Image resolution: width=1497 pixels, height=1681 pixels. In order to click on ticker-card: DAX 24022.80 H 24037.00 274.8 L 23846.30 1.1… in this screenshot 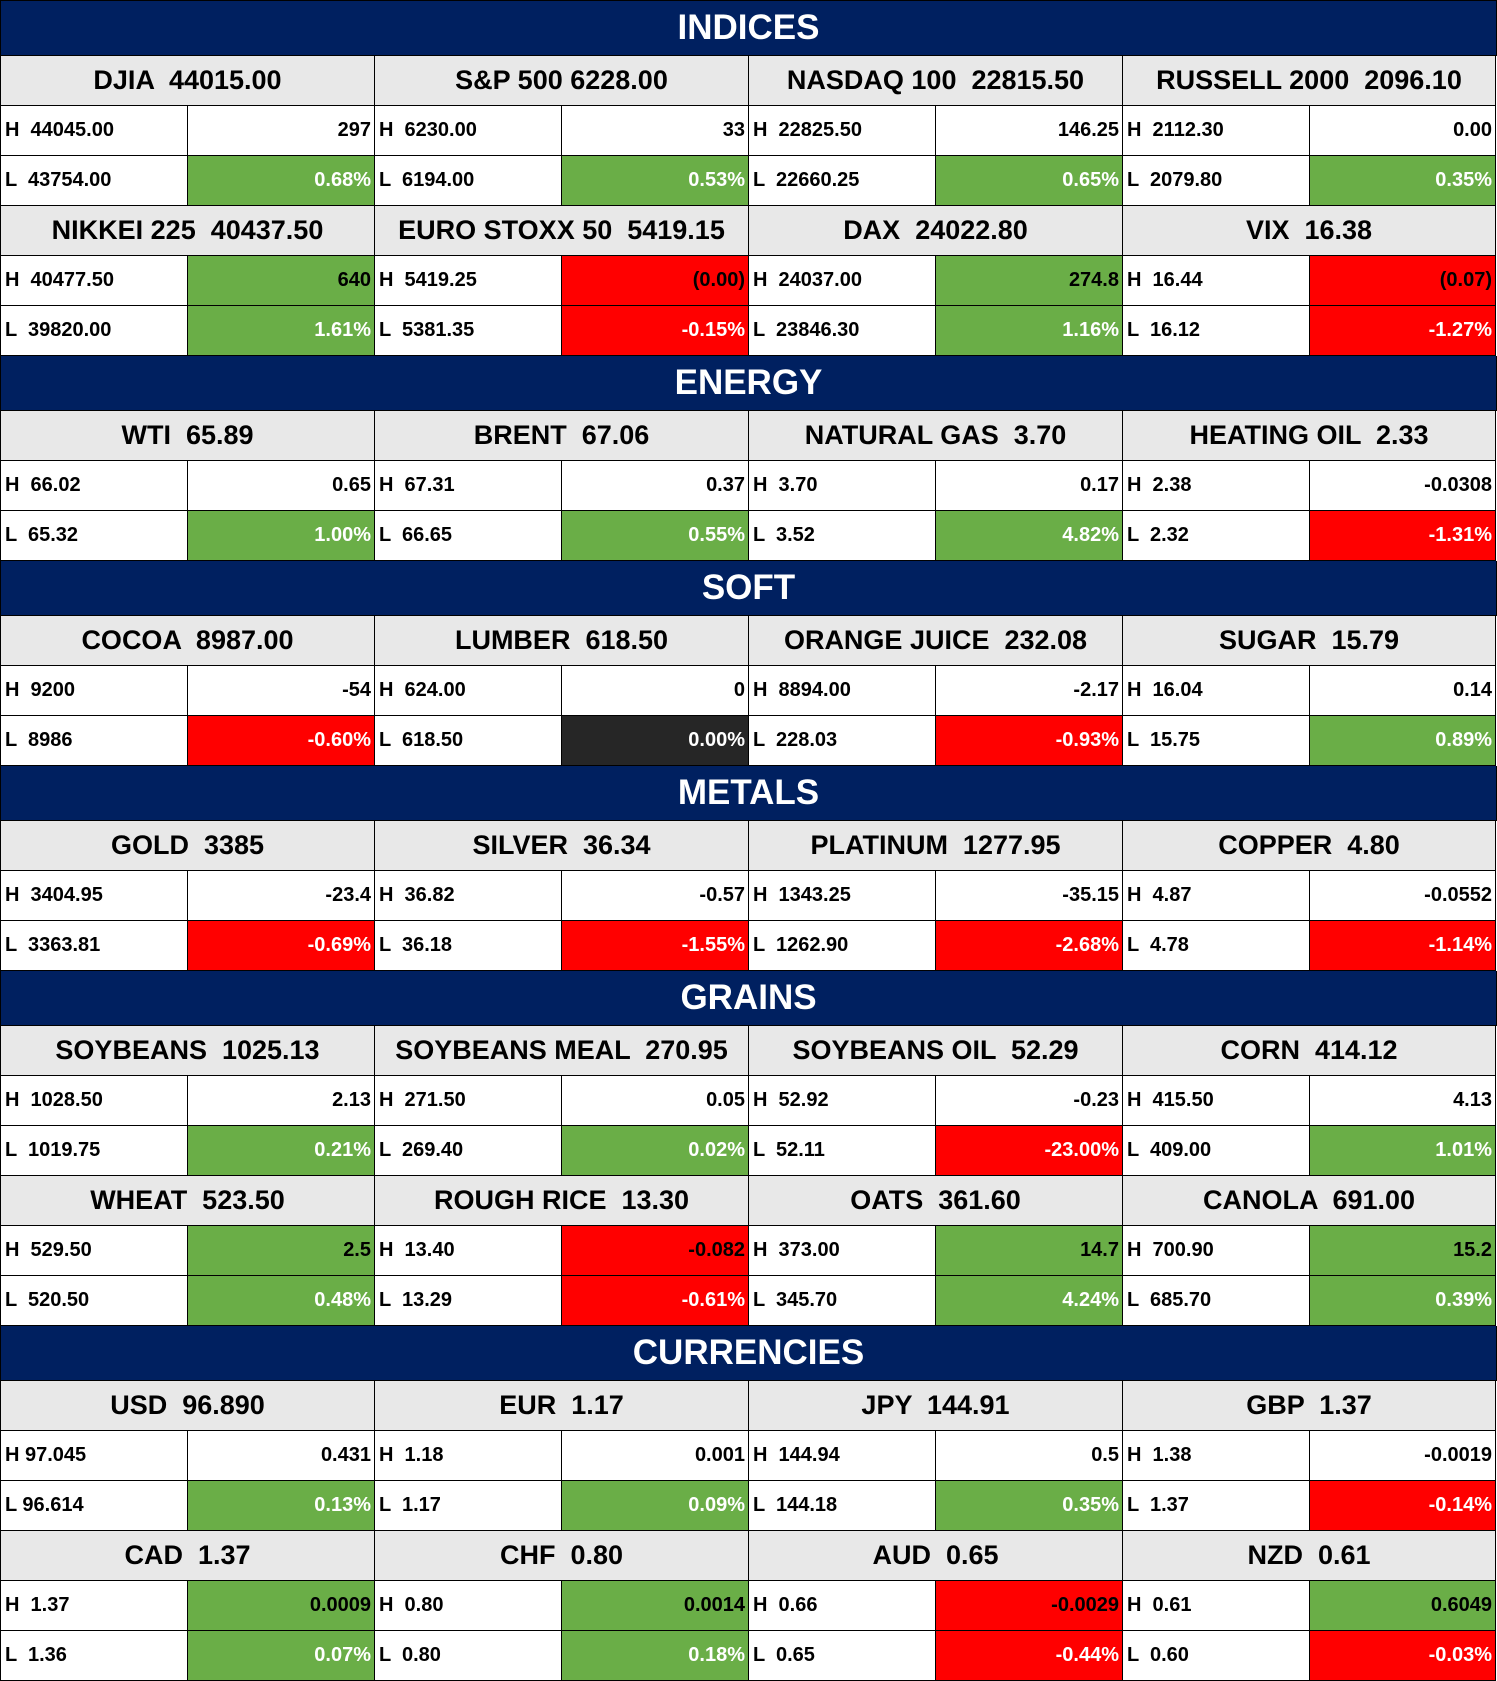, I will do `click(936, 281)`.